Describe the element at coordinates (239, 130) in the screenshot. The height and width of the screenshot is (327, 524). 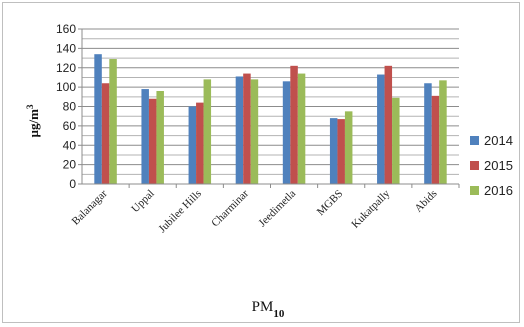
I see `bar-2014-charminar` at that location.